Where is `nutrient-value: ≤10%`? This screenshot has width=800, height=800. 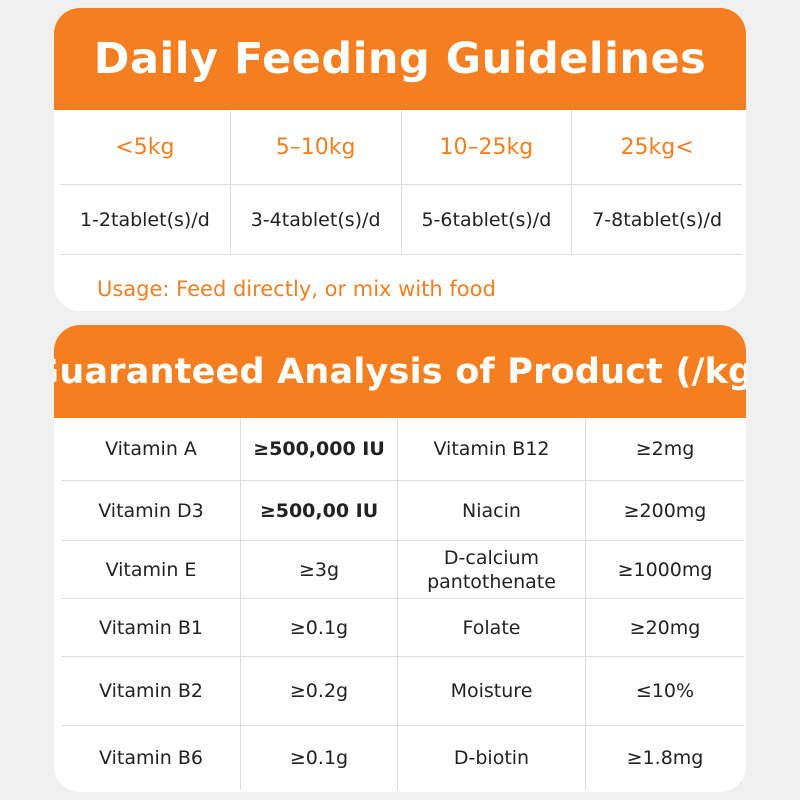 nutrient-value: ≤10% is located at coordinates (664, 691).